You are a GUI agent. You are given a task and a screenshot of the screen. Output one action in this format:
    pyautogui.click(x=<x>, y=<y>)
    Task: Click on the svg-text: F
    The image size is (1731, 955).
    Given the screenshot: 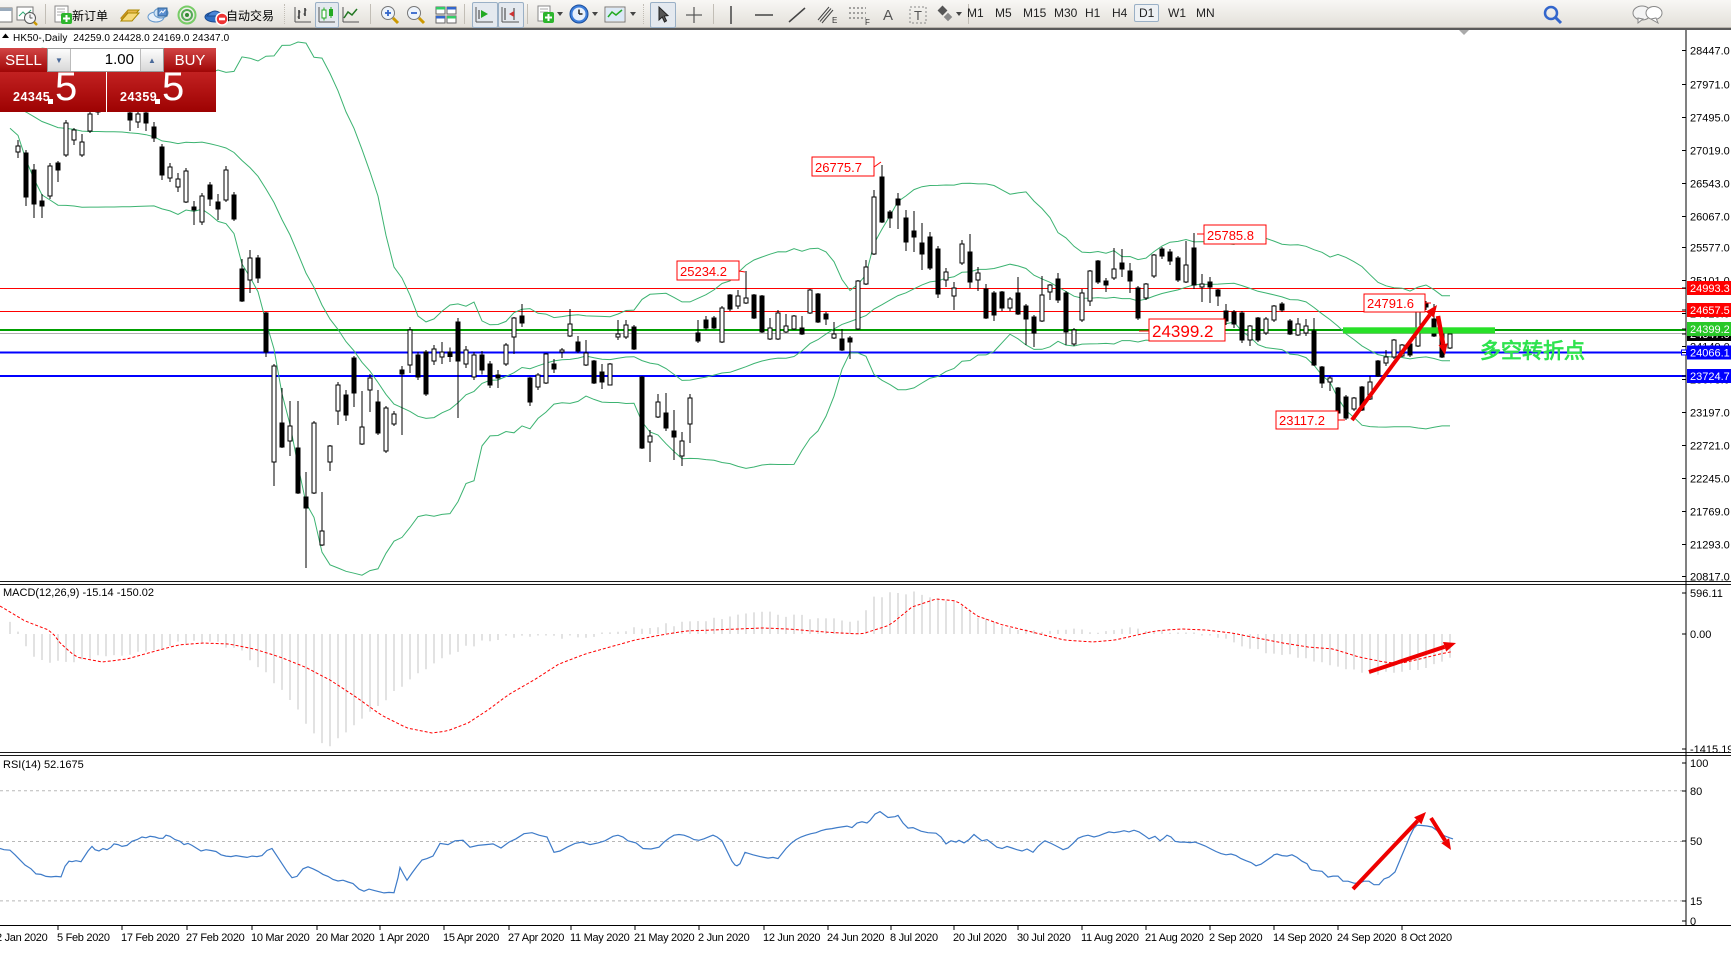 What is the action you would take?
    pyautogui.click(x=867, y=22)
    